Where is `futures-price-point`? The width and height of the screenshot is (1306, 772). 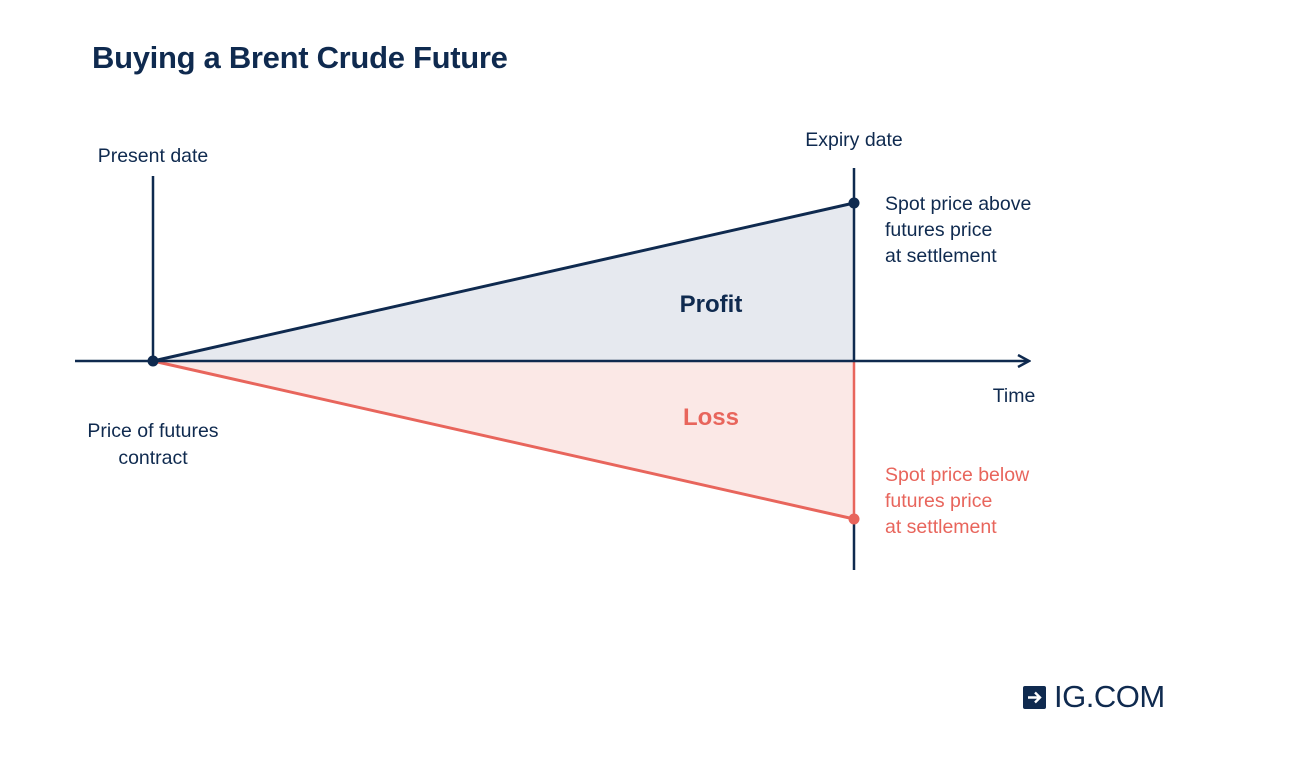 futures-price-point is located at coordinates (153, 361).